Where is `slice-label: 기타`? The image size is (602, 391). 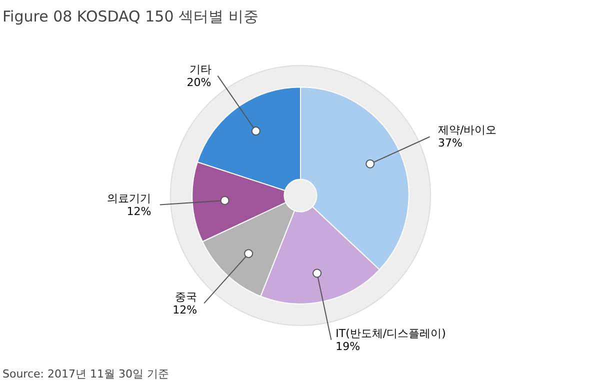 slice-label: 기타 is located at coordinates (200, 69).